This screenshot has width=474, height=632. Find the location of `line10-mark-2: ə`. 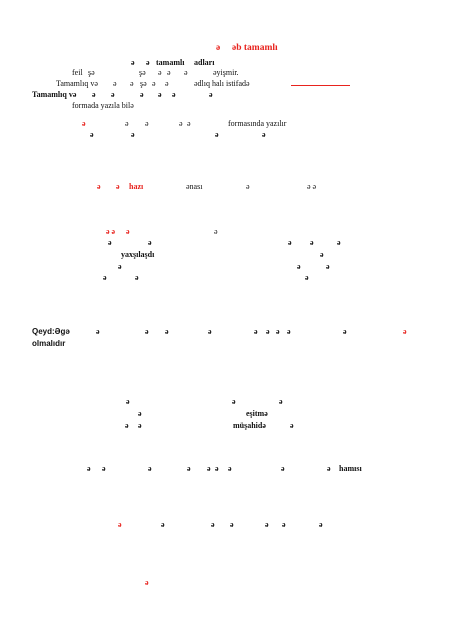

line10-mark-2: ə is located at coordinates (150, 242).